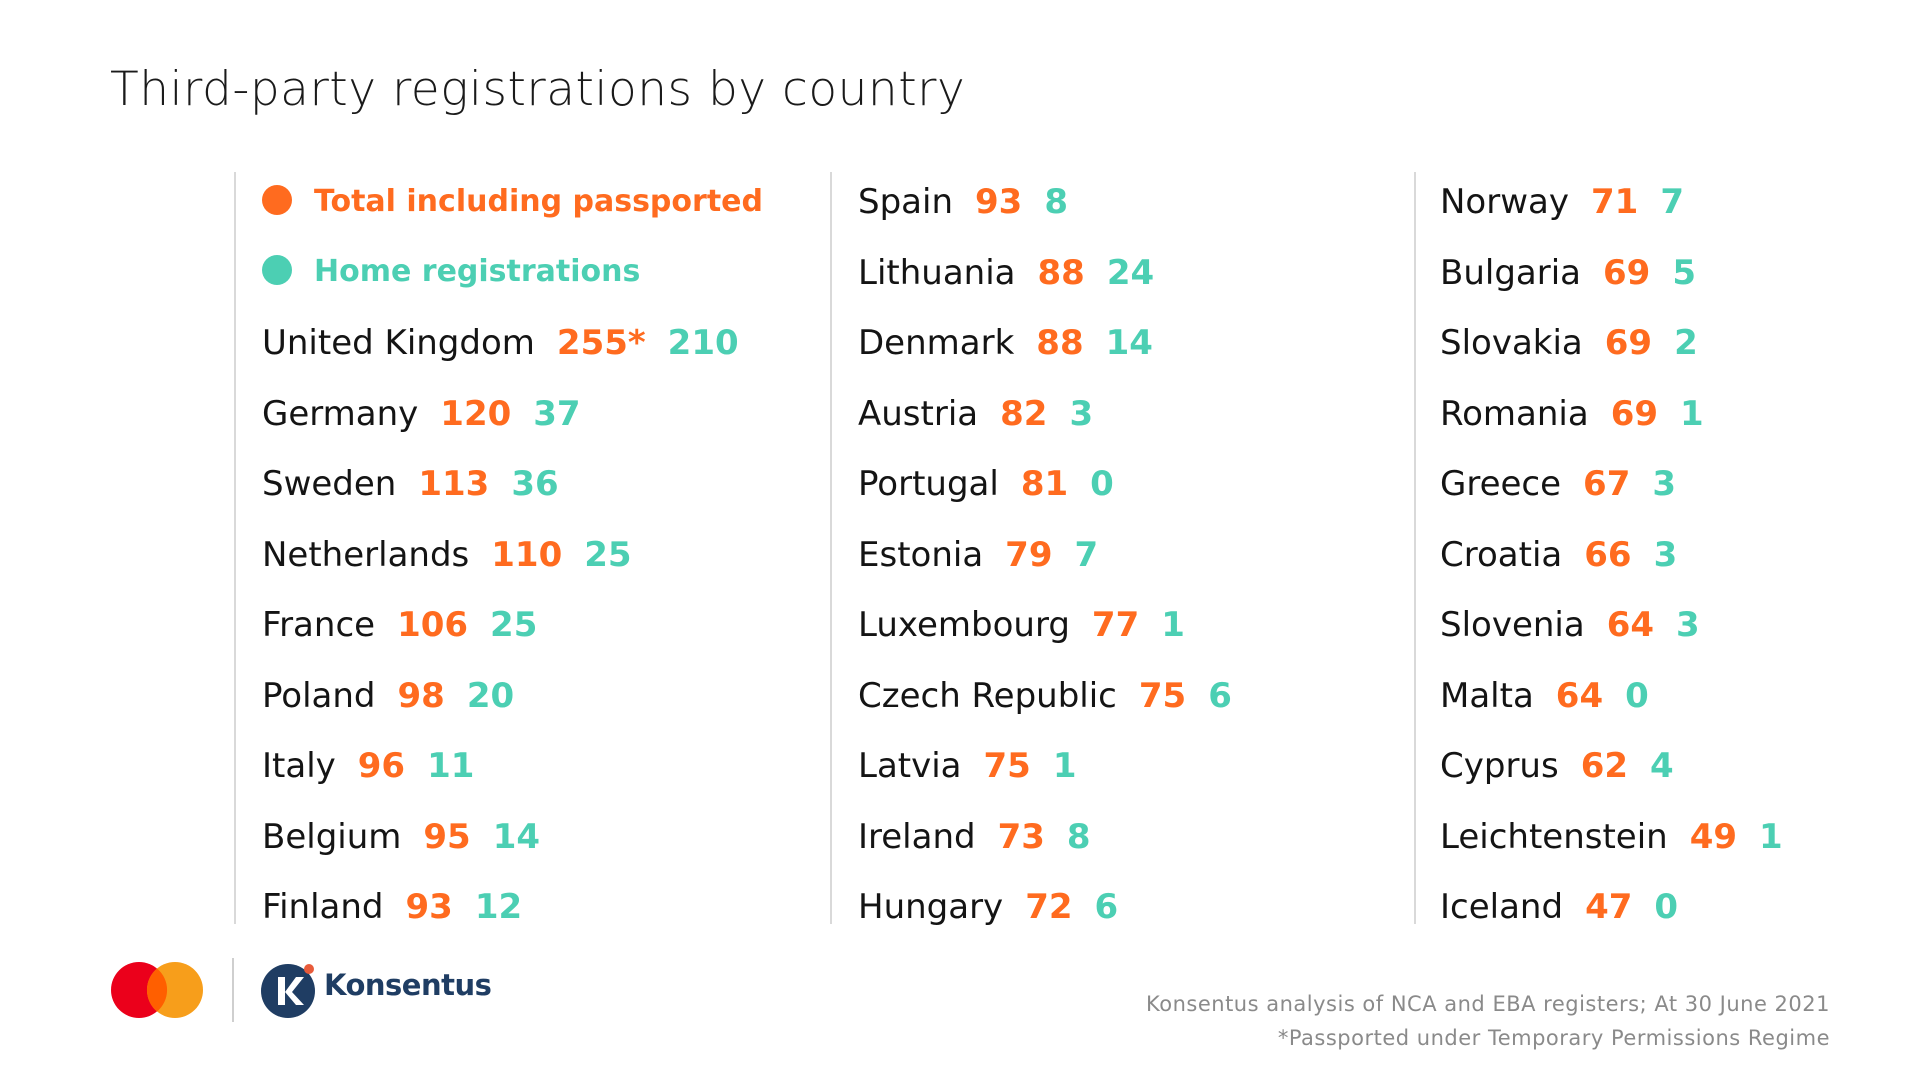 The width and height of the screenshot is (1920, 1080). I want to click on country-row: Czech Republic 75 6, so click(1045, 696).